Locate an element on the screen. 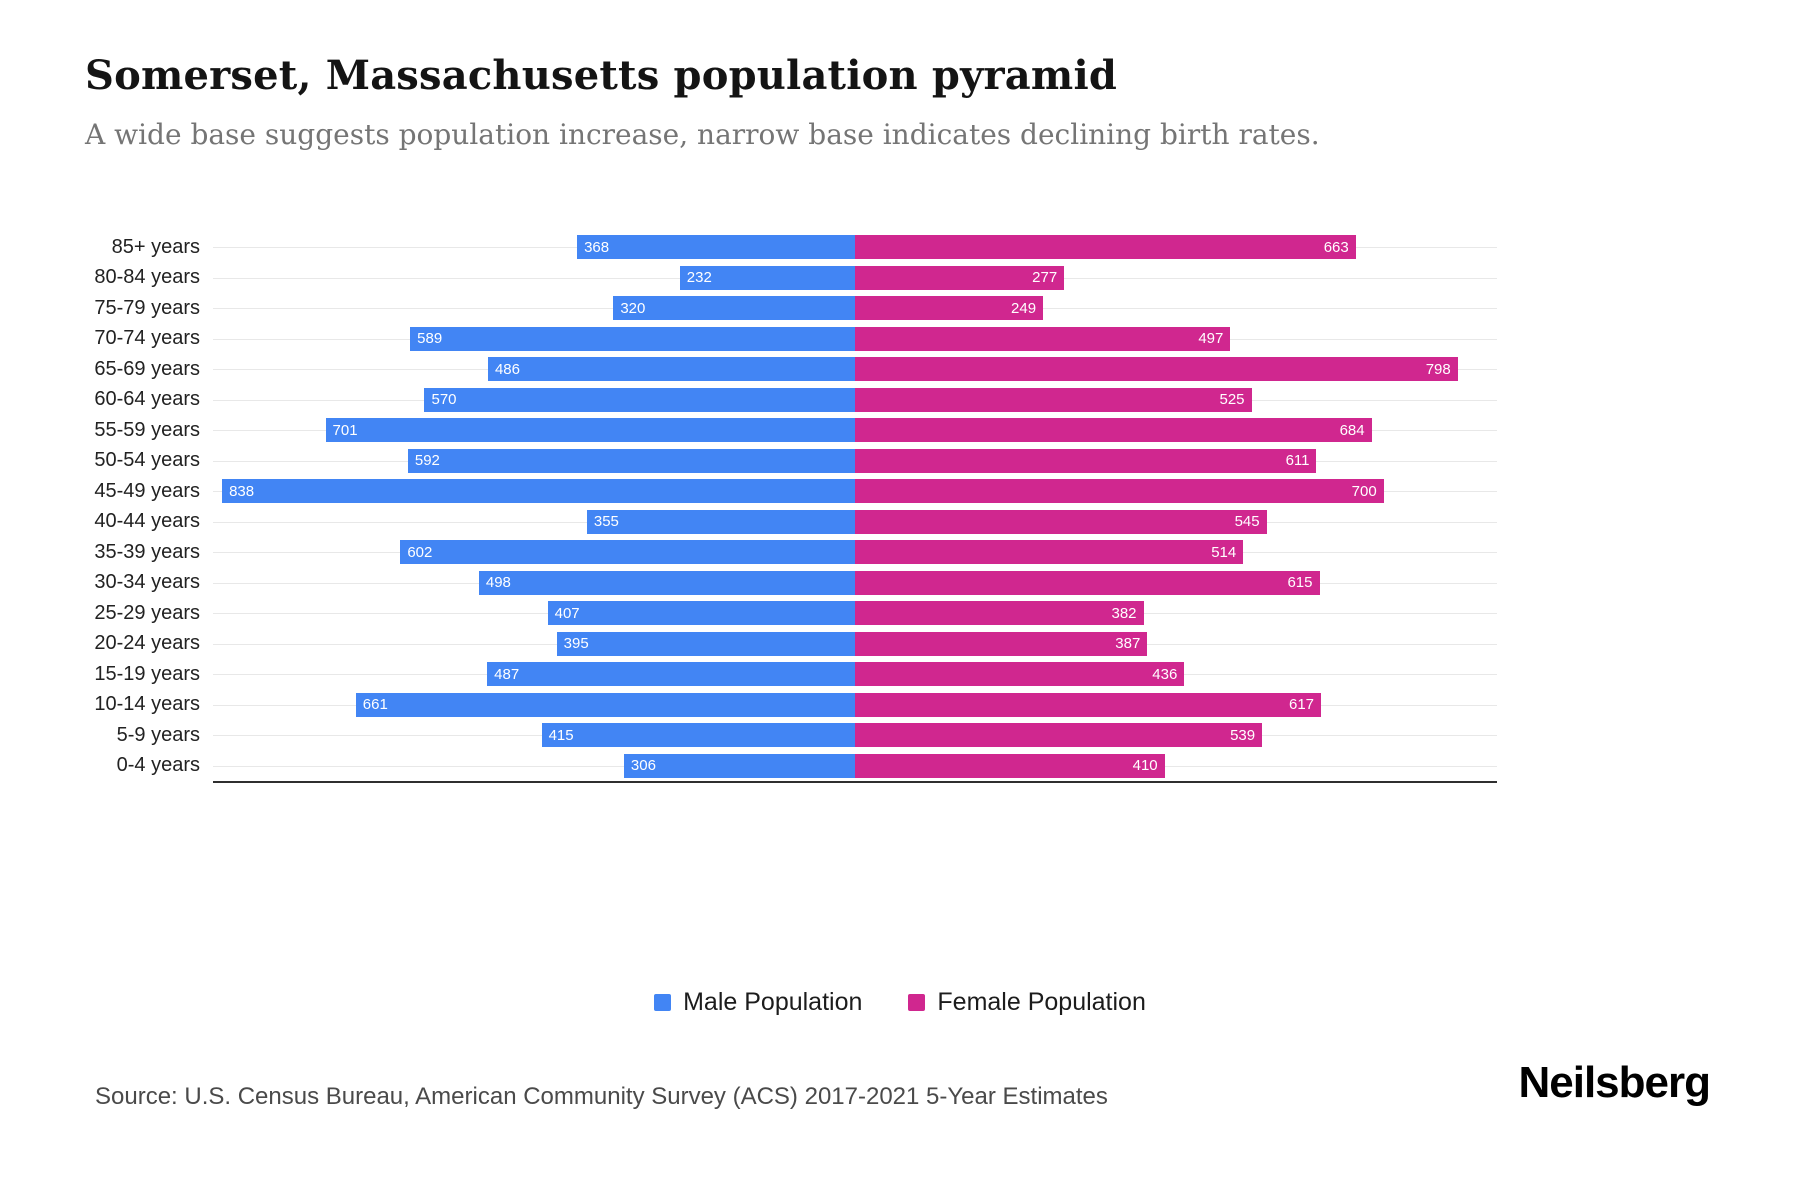  male-bar: 498 is located at coordinates (666, 582).